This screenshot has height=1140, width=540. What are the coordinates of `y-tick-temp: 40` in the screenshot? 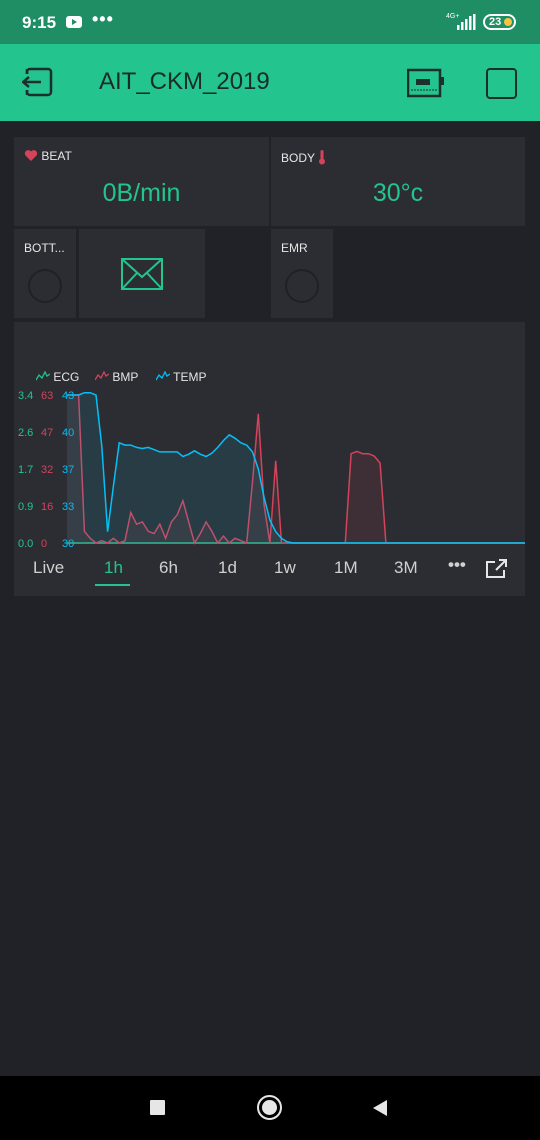 It's located at (68, 433).